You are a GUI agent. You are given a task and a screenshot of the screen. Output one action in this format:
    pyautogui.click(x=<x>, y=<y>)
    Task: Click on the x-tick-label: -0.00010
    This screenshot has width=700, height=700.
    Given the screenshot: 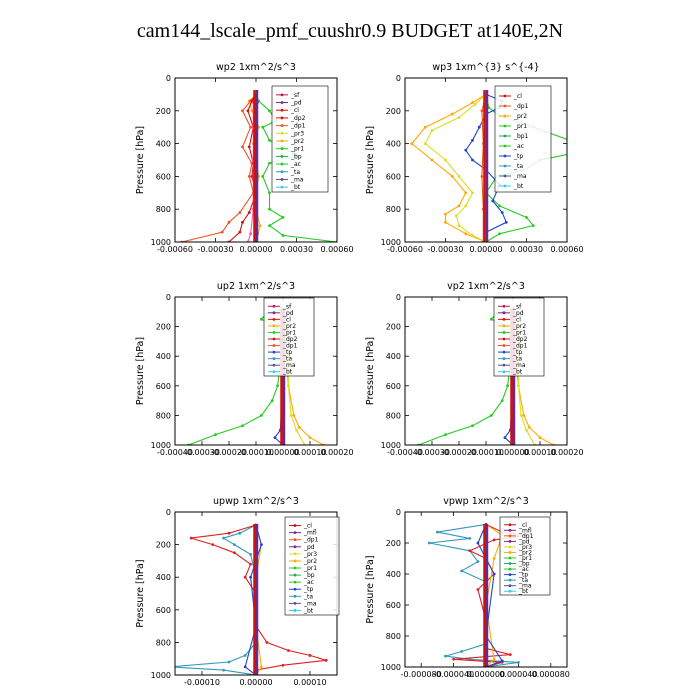 What is the action you would take?
    pyautogui.click(x=202, y=682)
    